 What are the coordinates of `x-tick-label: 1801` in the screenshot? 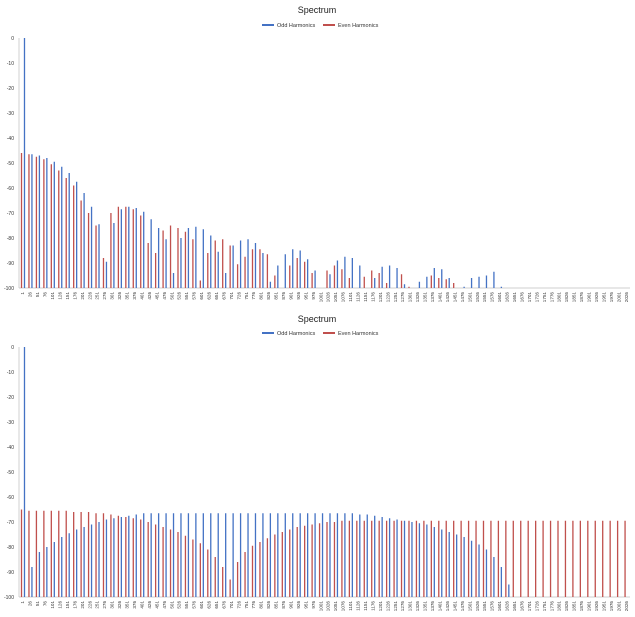 It's located at (559, 297).